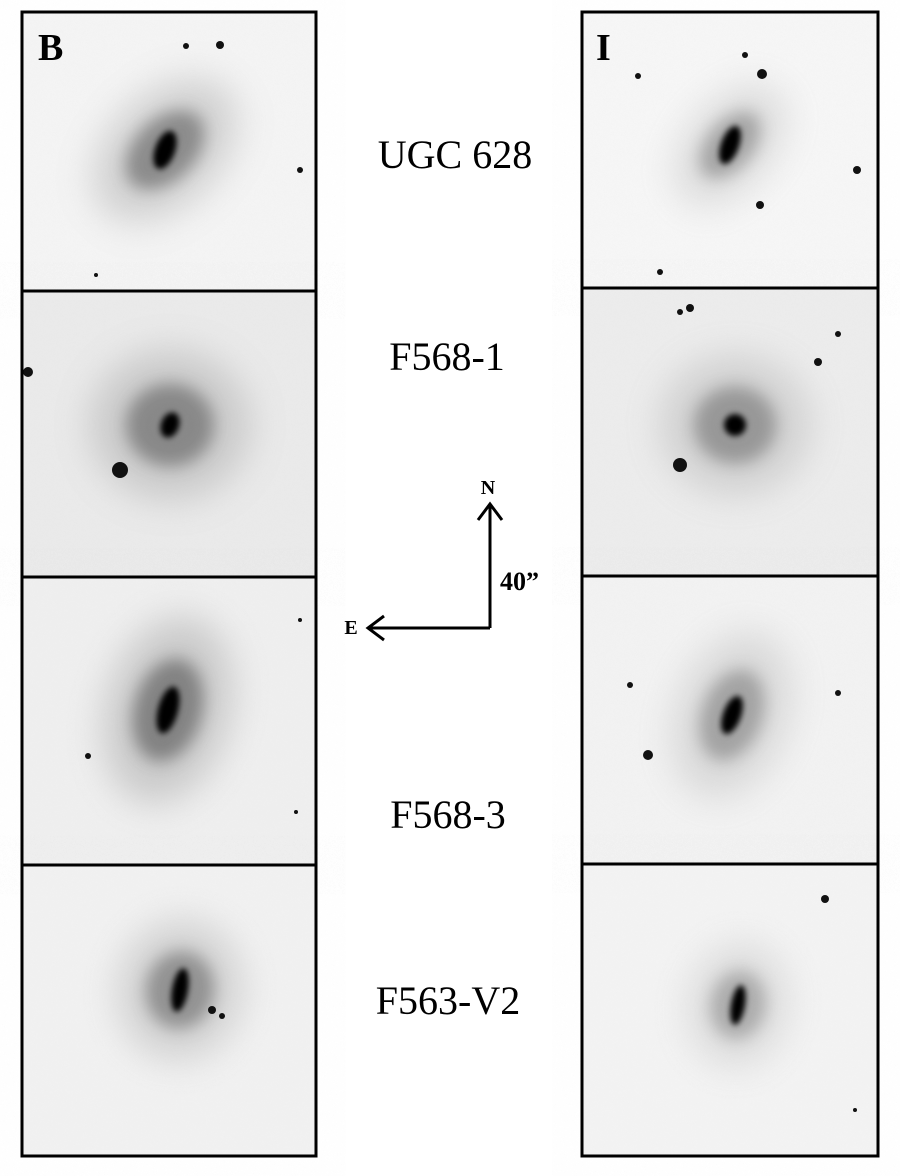  What do you see at coordinates (448, 814) in the screenshot?
I see `galaxy-name: F568-3` at bounding box center [448, 814].